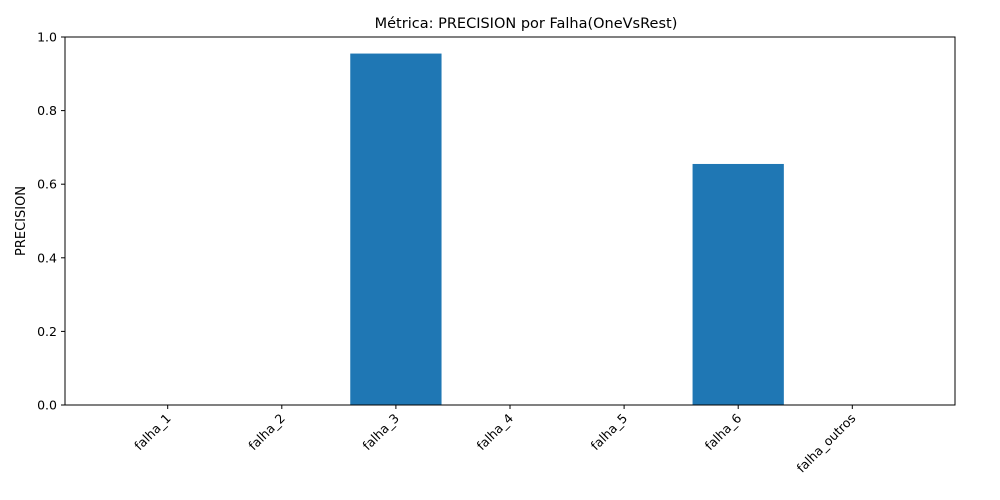 Image resolution: width=1000 pixels, height=500 pixels. What do you see at coordinates (825, 443) in the screenshot?
I see `x-tick-label: falha_outros` at bounding box center [825, 443].